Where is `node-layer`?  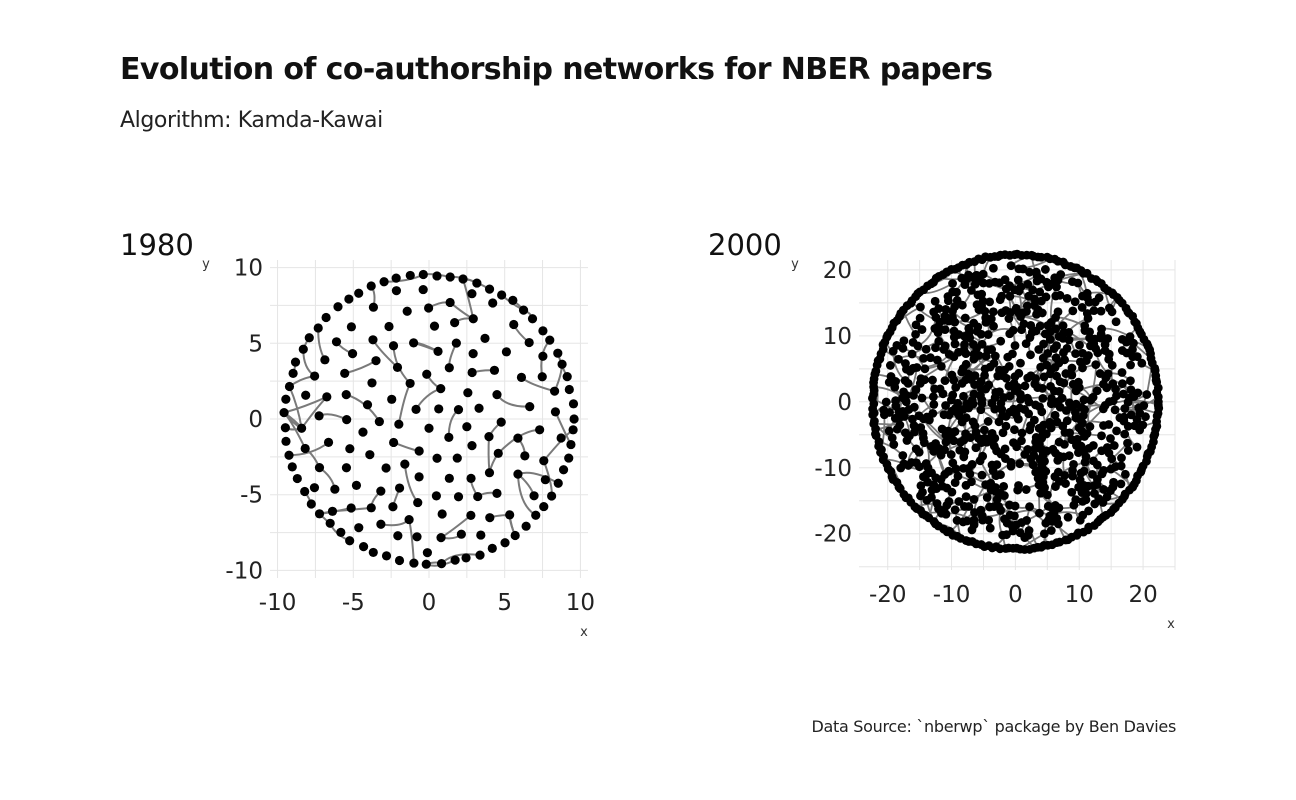
node-layer is located at coordinates (1016, 401).